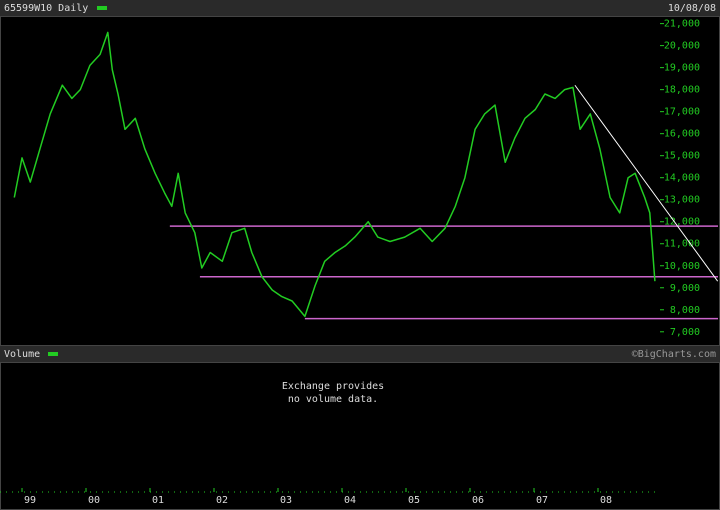 The image size is (720, 510). Describe the element at coordinates (682, 222) in the screenshot. I see `y-tick-label: 12,000` at that location.